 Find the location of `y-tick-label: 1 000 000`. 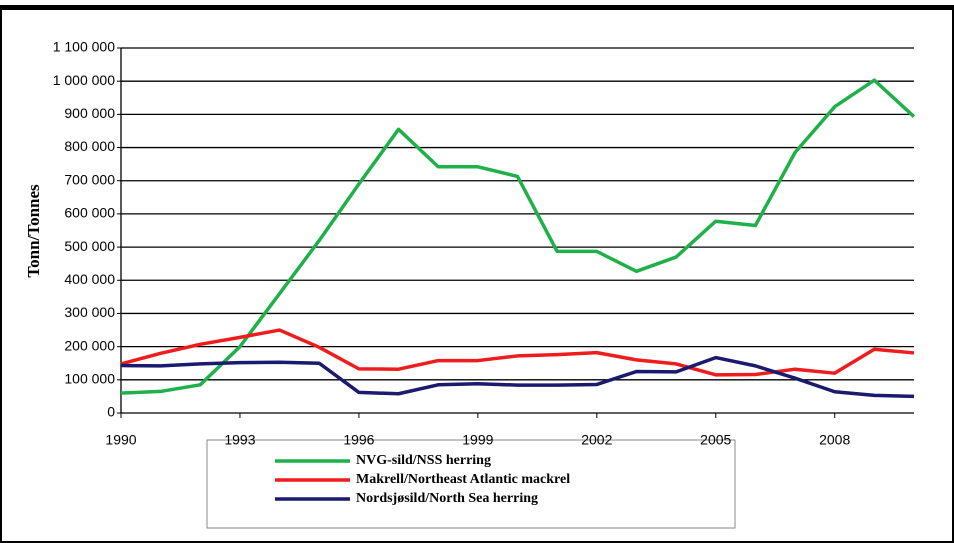

y-tick-label: 1 000 000 is located at coordinates (84, 80).